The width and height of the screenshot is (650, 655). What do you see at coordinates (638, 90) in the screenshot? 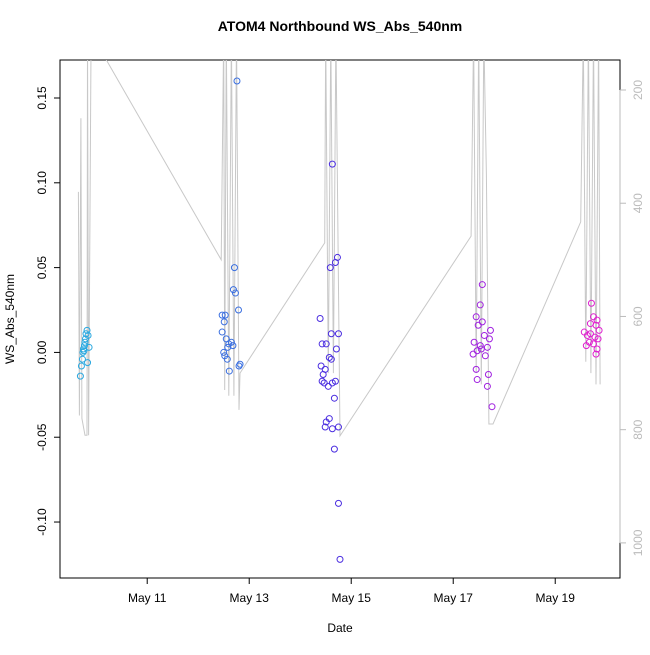
I see `y2-tick-label: 200` at bounding box center [638, 90].